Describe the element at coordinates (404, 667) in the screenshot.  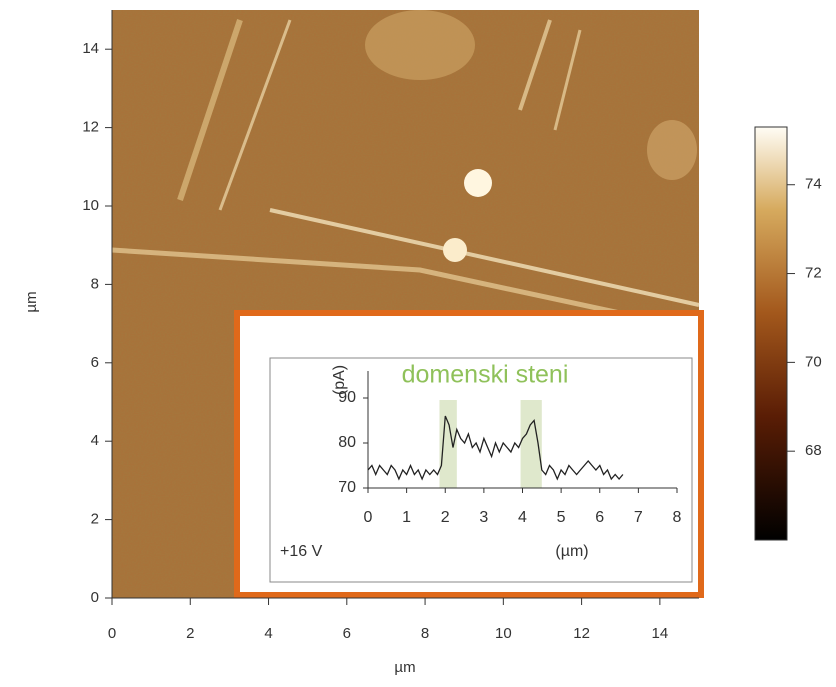
I see `x-axis-label: µm` at that location.